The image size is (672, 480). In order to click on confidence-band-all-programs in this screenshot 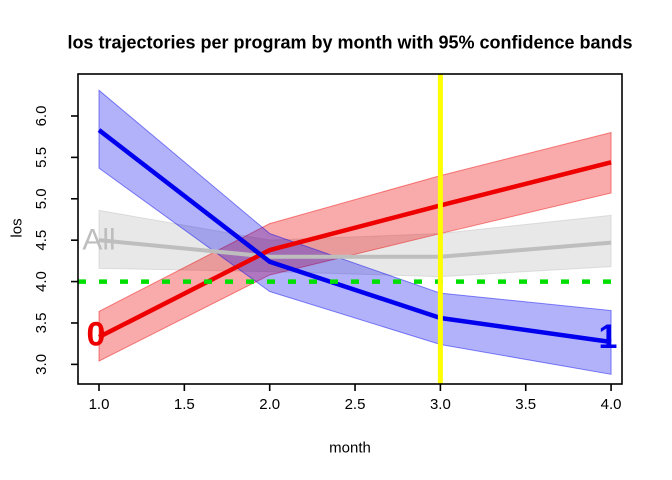, I will do `click(355, 243)`.